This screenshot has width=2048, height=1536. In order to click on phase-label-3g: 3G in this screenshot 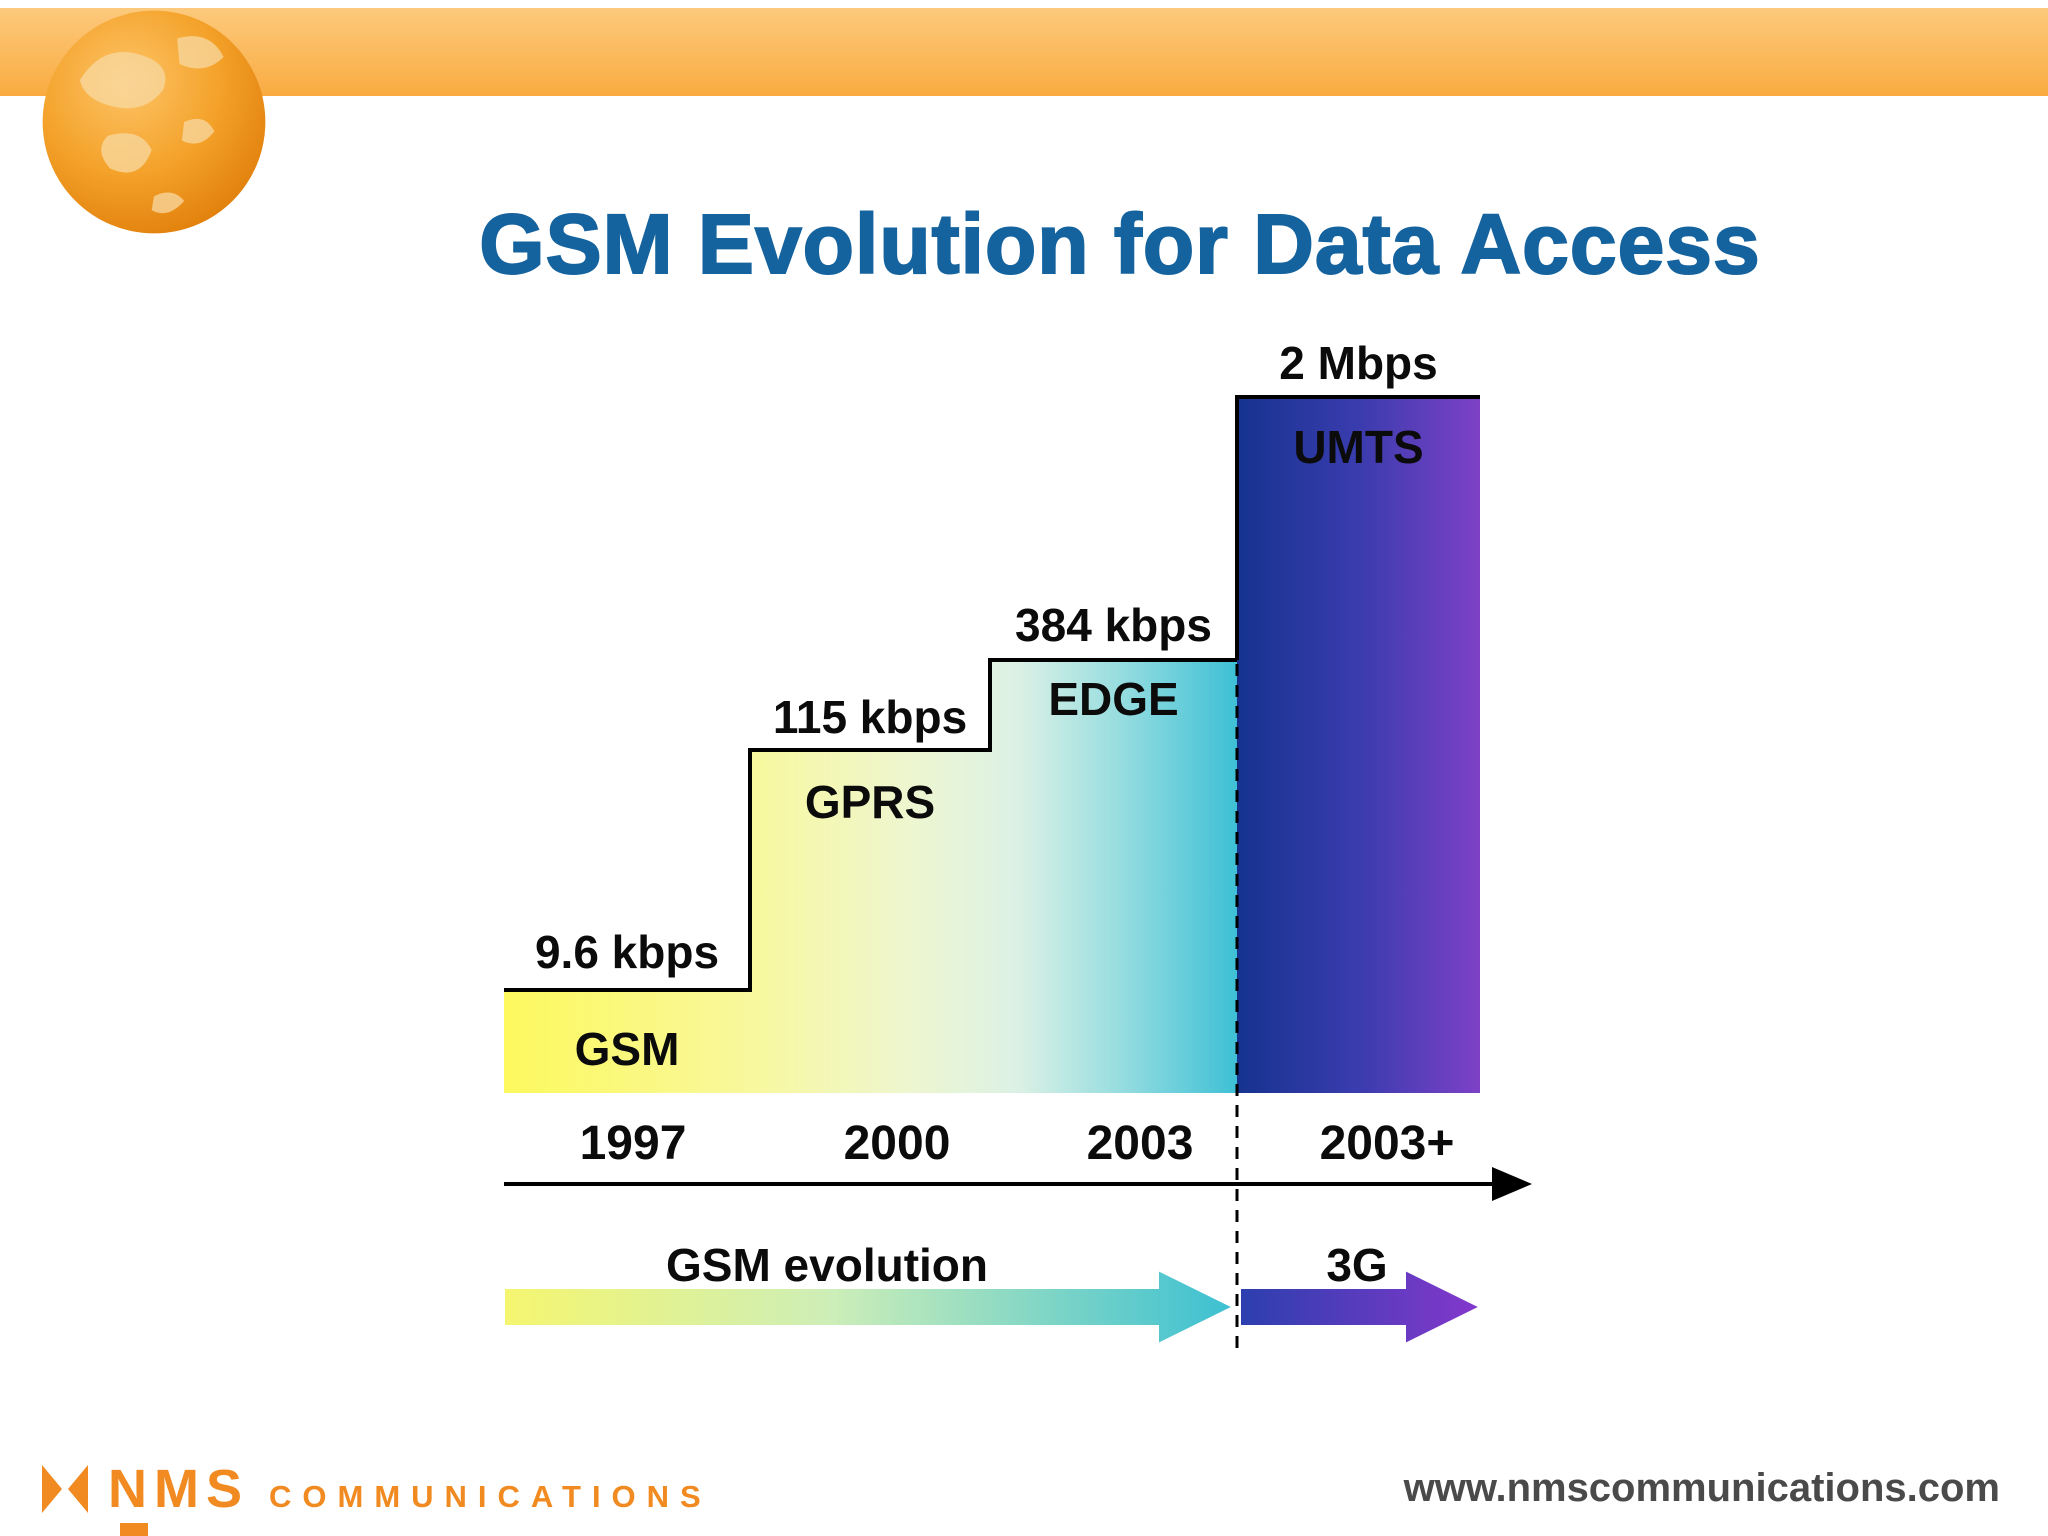, I will do `click(1357, 1265)`.